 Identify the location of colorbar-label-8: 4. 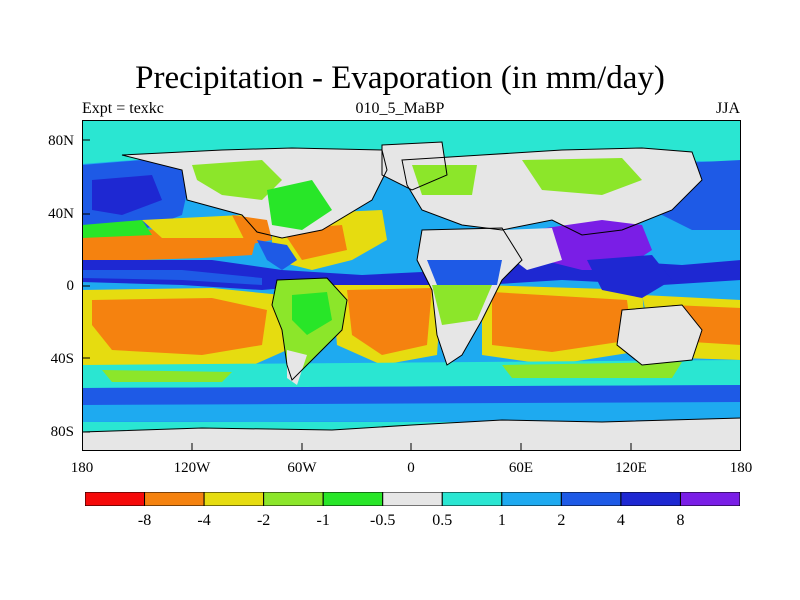
(620, 520).